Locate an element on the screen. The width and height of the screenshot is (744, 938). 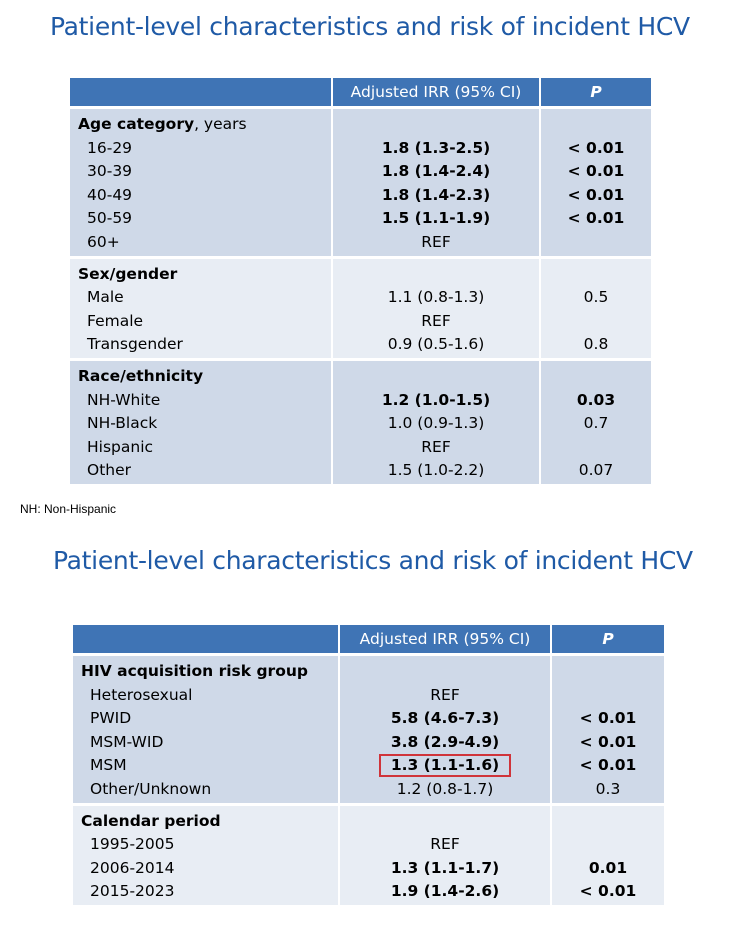
row-p-value: 0.03 is located at coordinates (596, 399).